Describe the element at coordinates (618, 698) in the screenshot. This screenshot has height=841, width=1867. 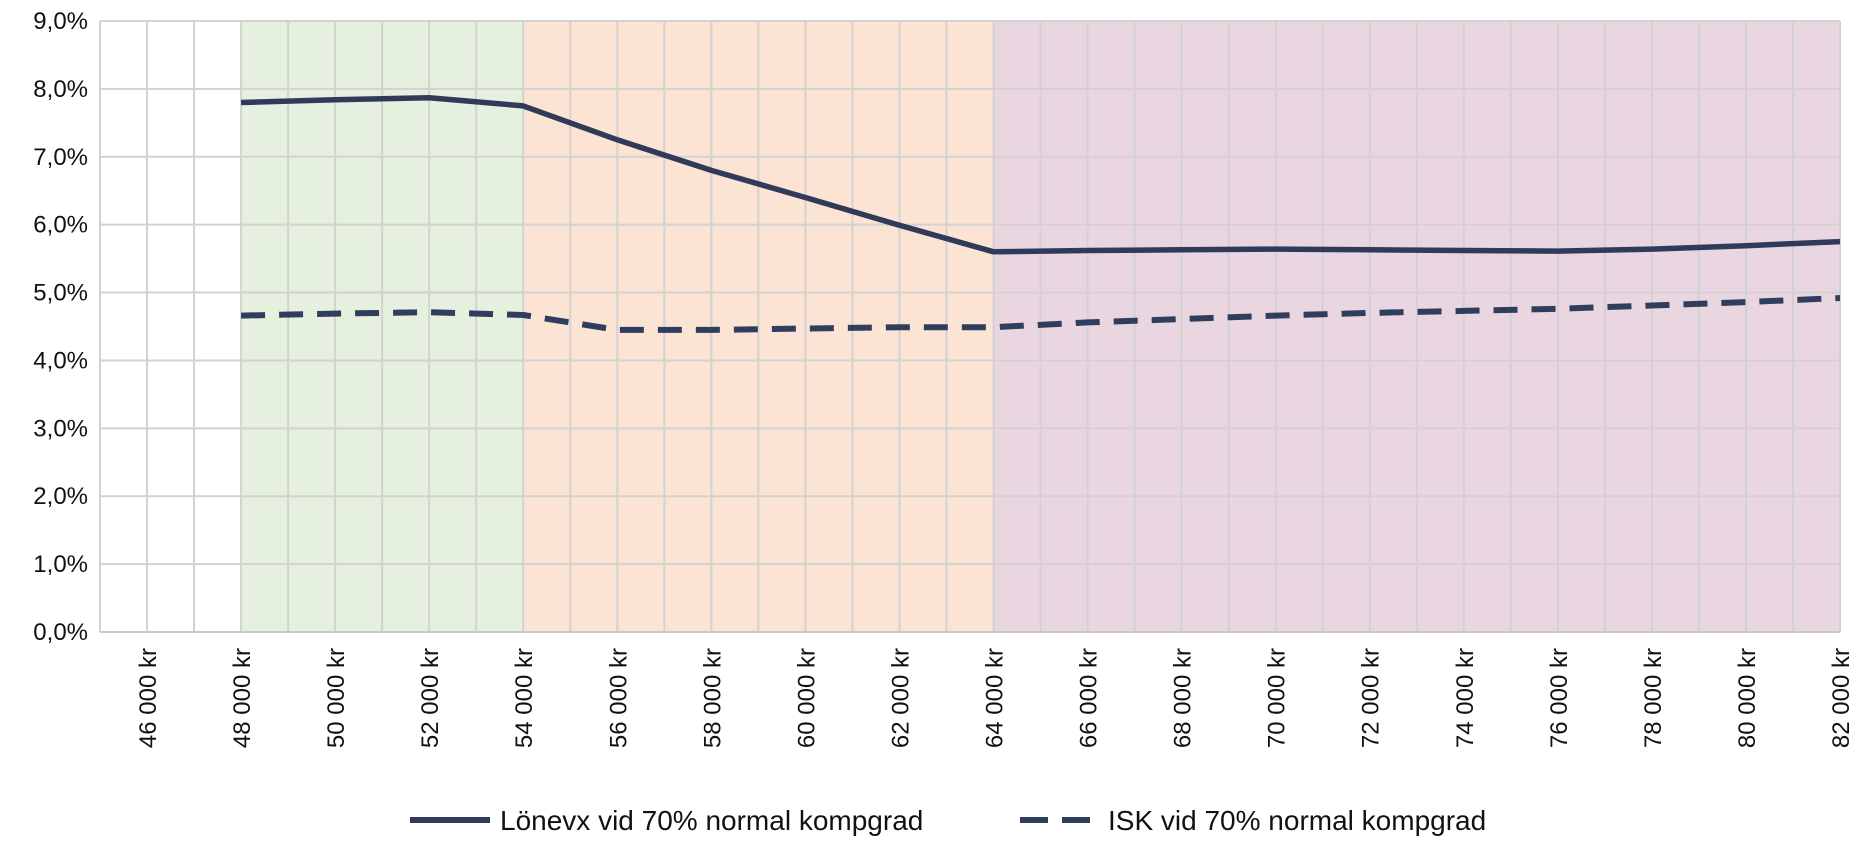
I see `x-tick-label: 56 000 kr` at that location.